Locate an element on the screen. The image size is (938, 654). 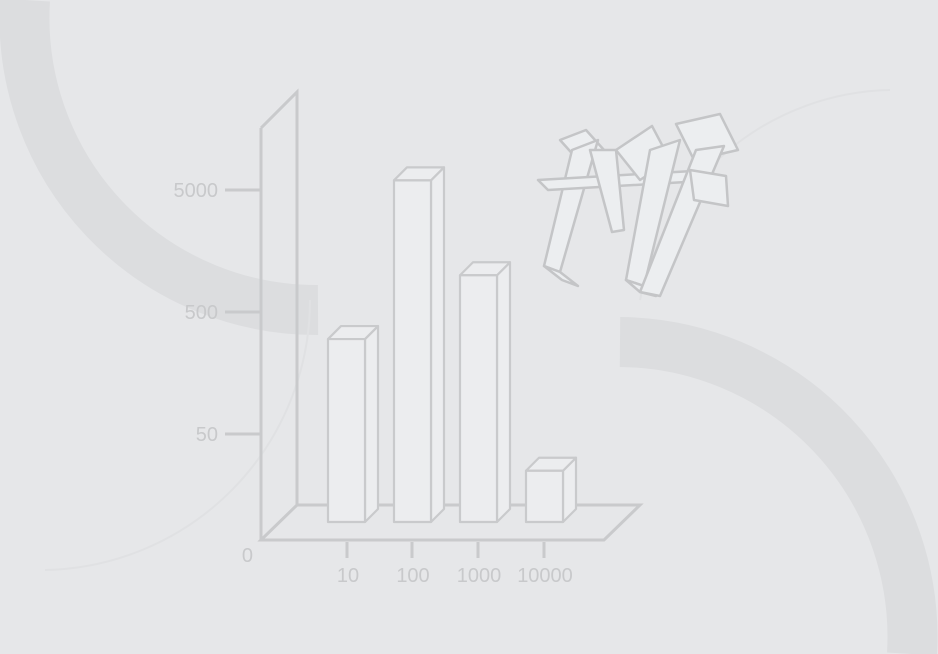
y-tick-label: 0 is located at coordinates (247, 556).